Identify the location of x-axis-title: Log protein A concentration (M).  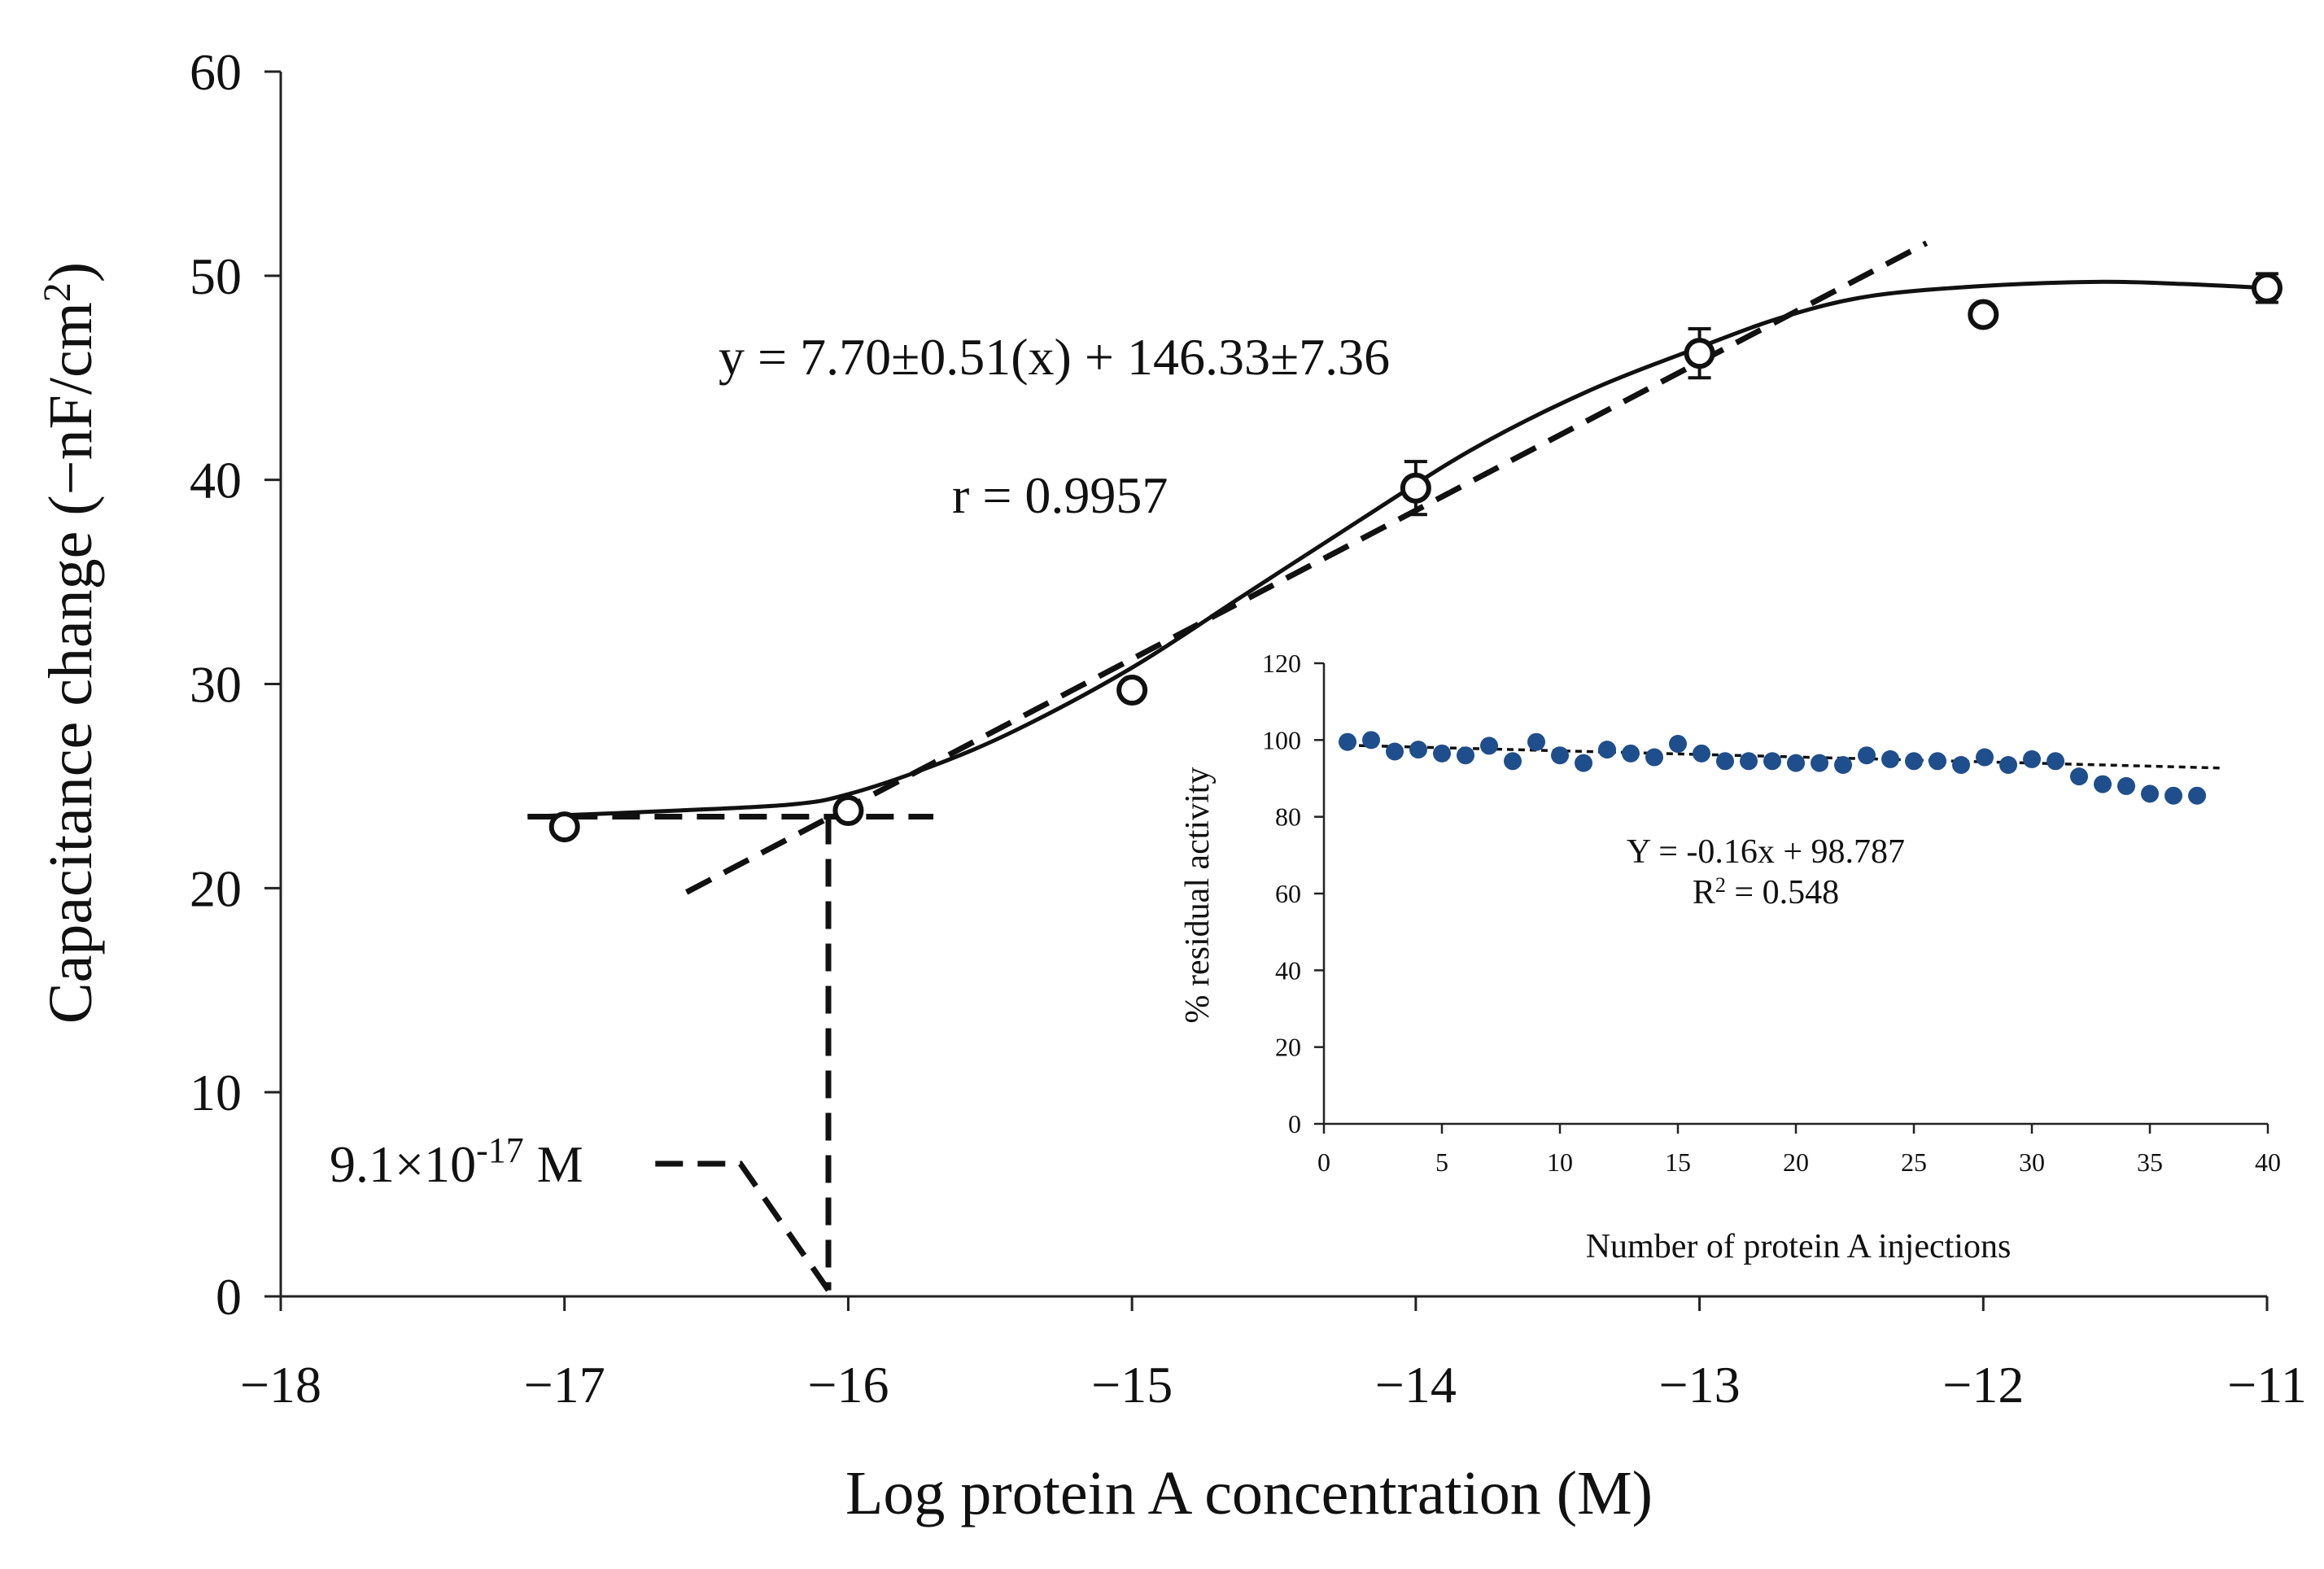
(1249, 1493).